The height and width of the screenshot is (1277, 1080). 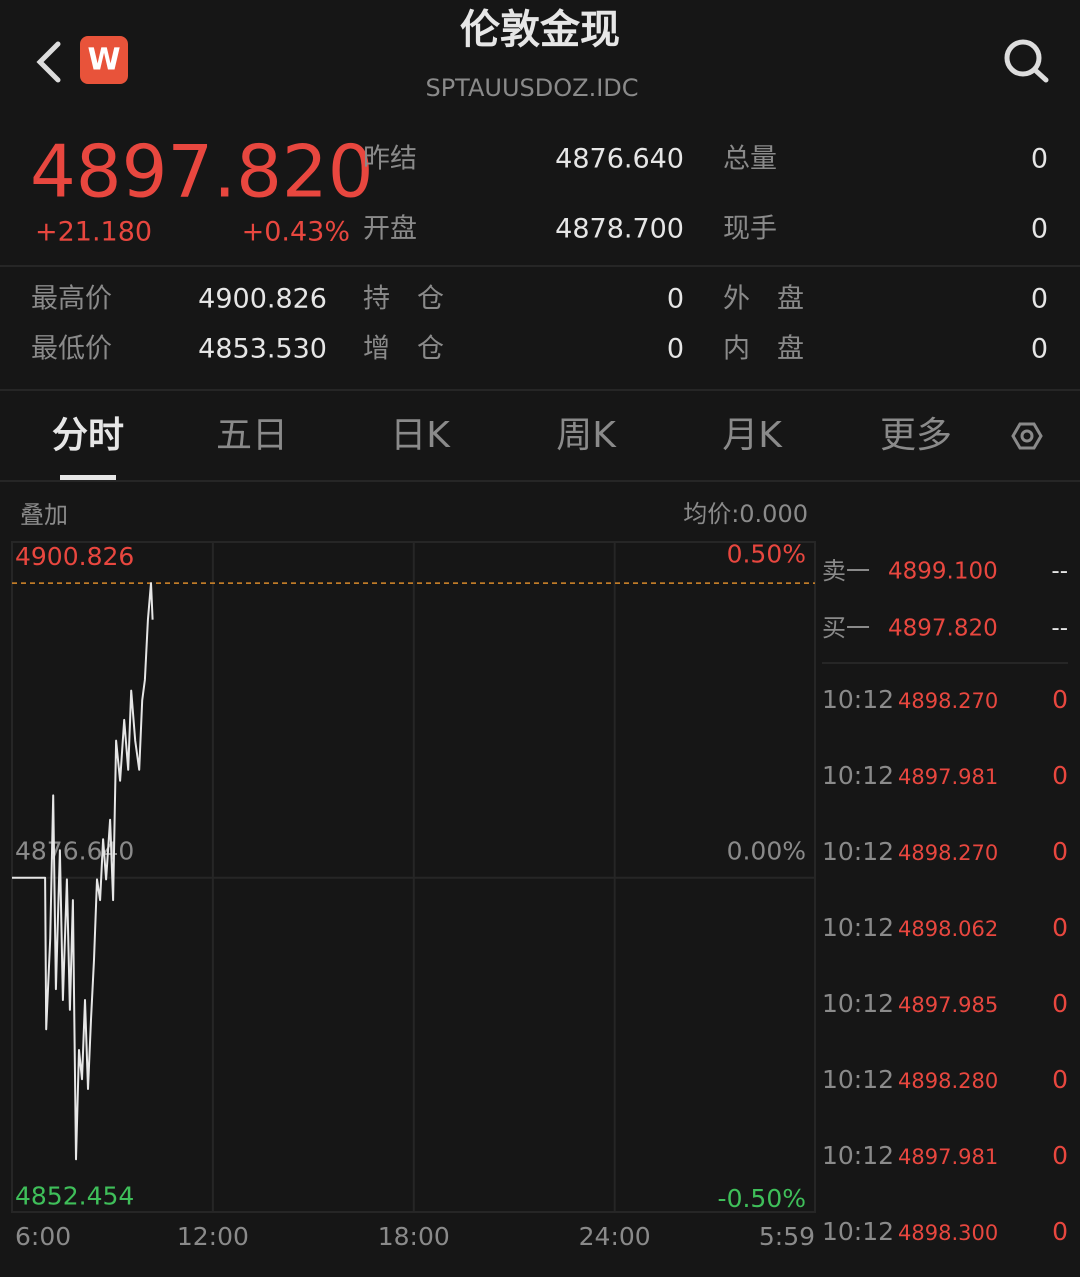 I want to click on book-price: 4899.100, so click(x=943, y=572).